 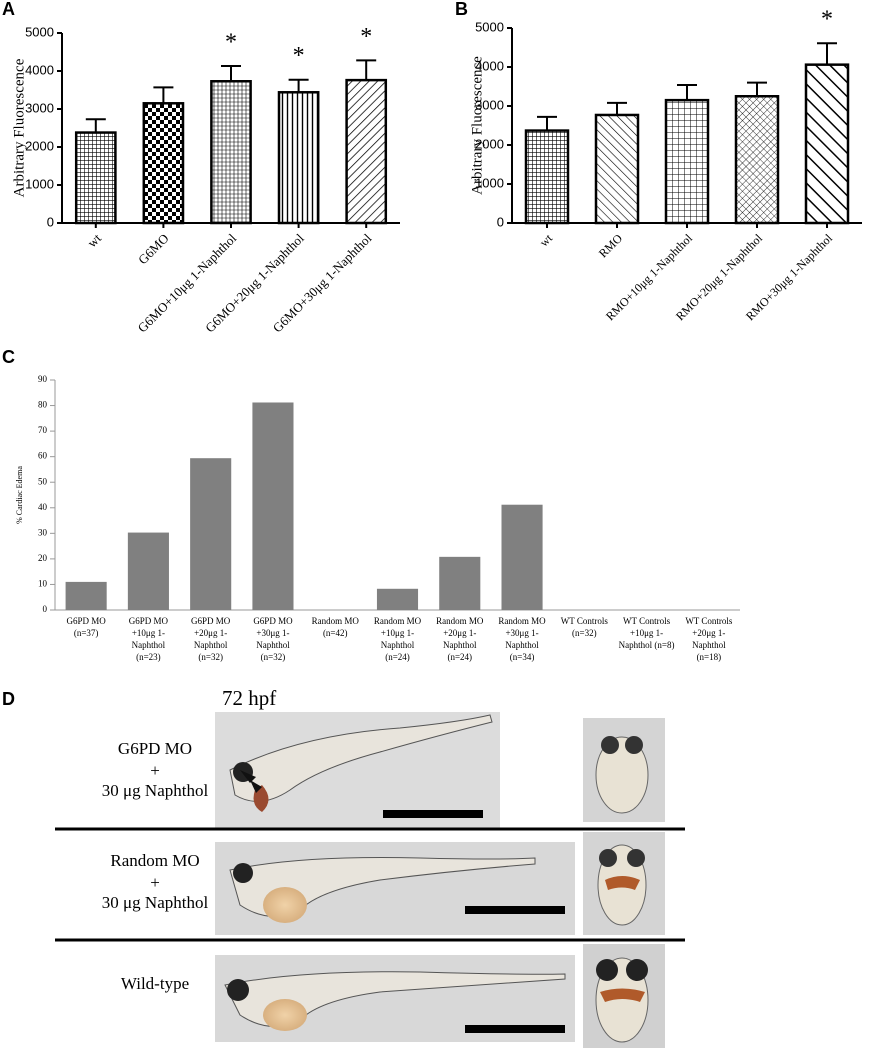 I want to click on x-tick-label: (n=37), so click(x=86, y=633).